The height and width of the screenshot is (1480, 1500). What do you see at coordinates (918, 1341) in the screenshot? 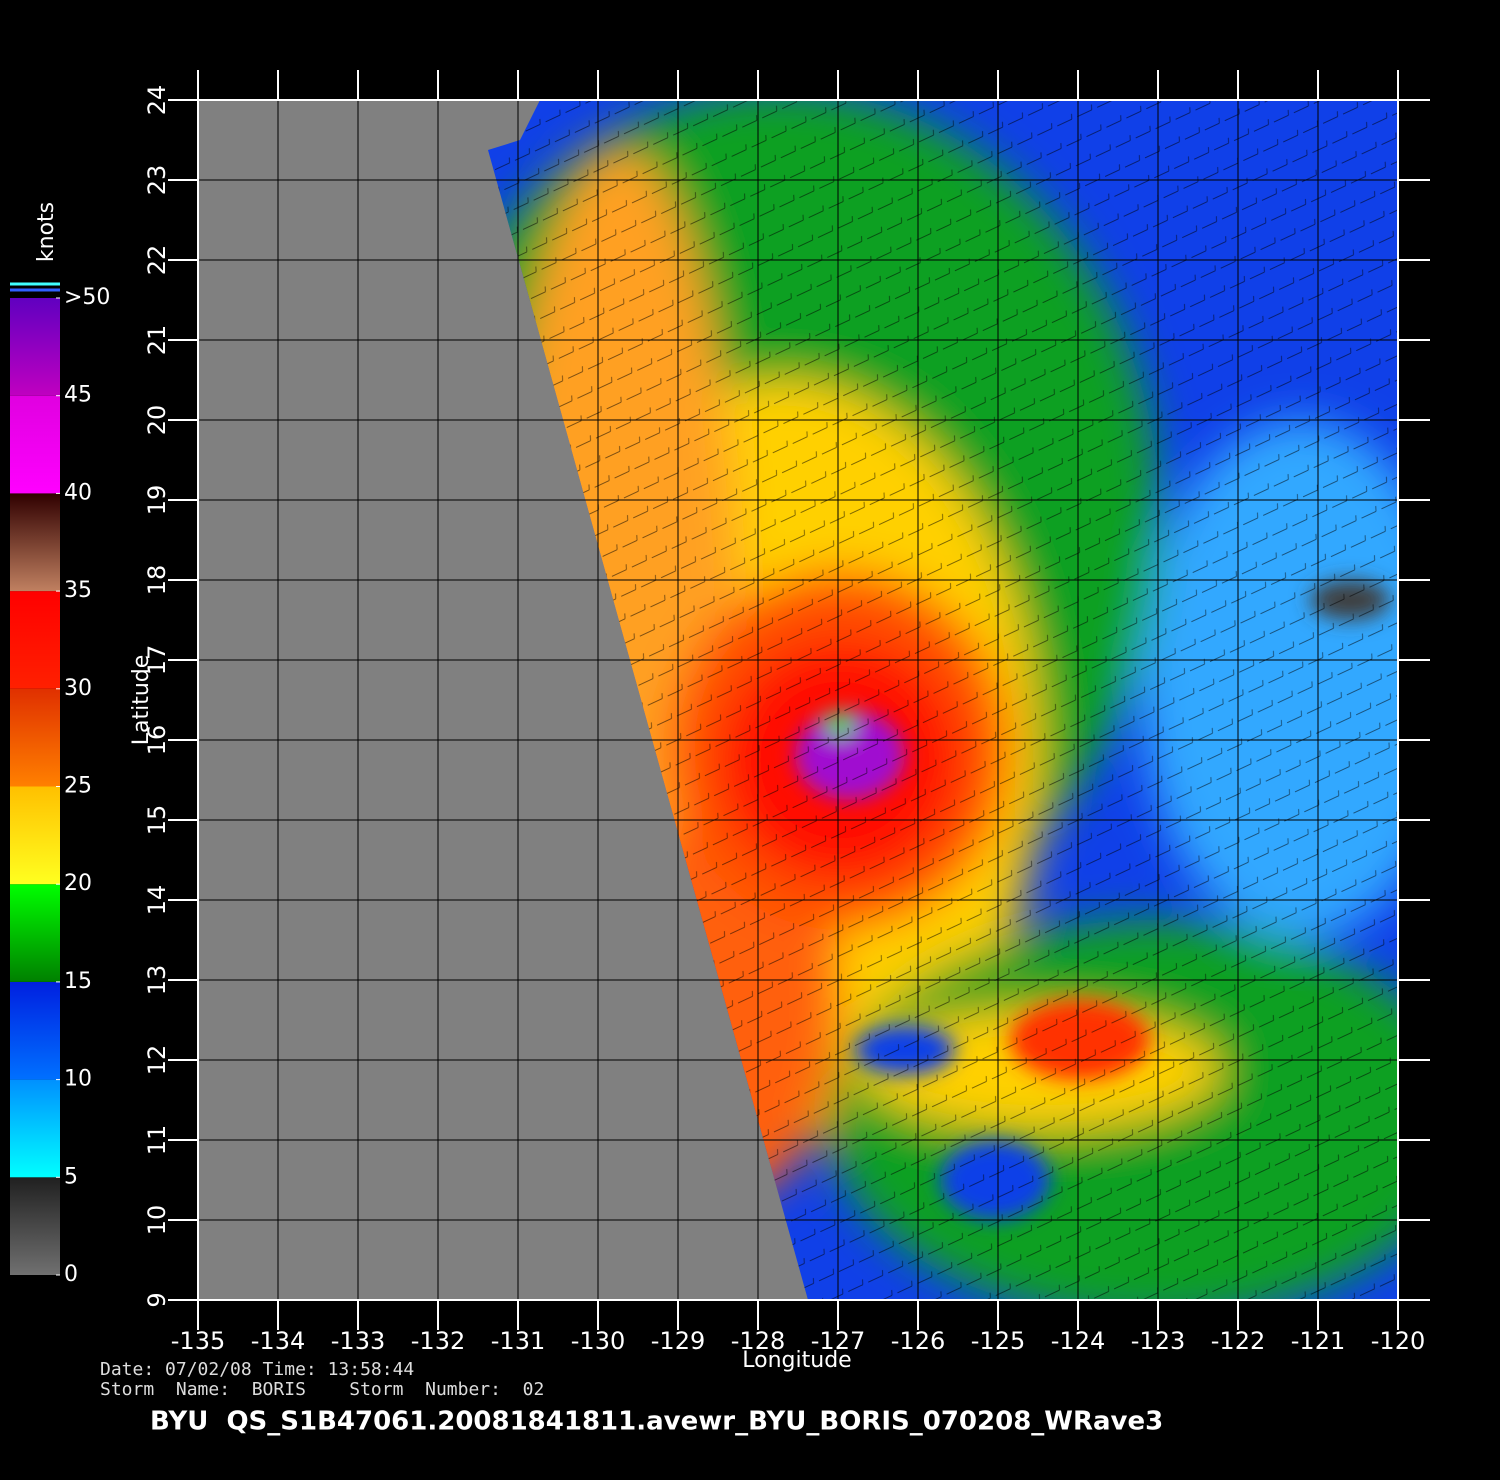
I see `x-tick-label: -126` at bounding box center [918, 1341].